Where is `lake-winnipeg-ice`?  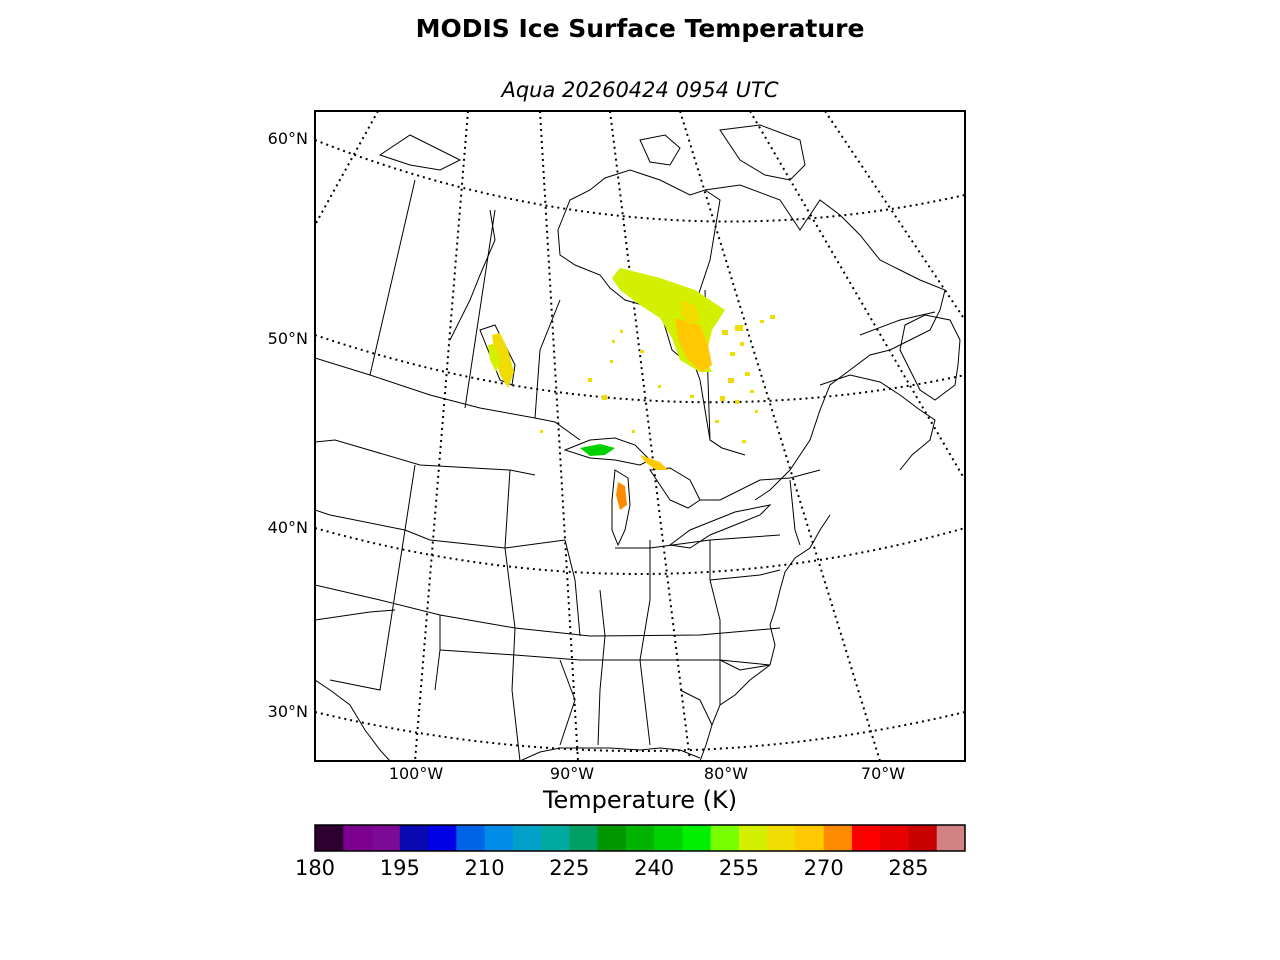
lake-winnipeg-ice is located at coordinates (503, 360).